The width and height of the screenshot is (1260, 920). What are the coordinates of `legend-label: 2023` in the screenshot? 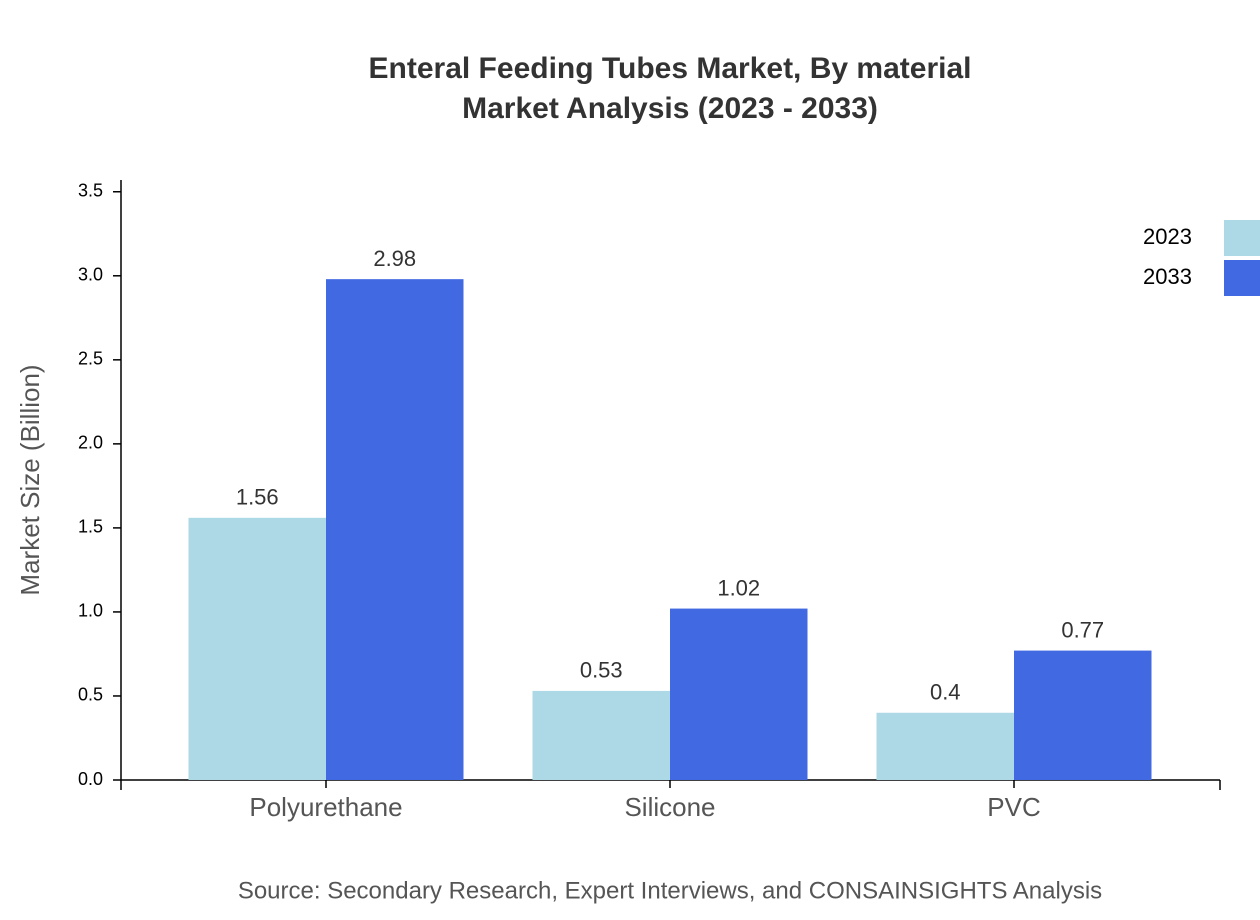 It's located at (1167, 236).